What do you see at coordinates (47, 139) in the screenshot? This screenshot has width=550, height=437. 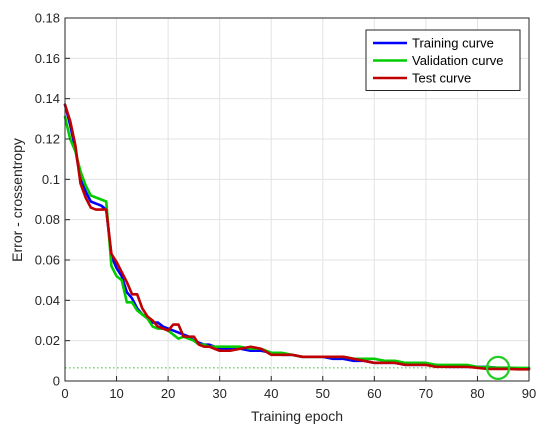 I see `y-tick-label: 0.12` at bounding box center [47, 139].